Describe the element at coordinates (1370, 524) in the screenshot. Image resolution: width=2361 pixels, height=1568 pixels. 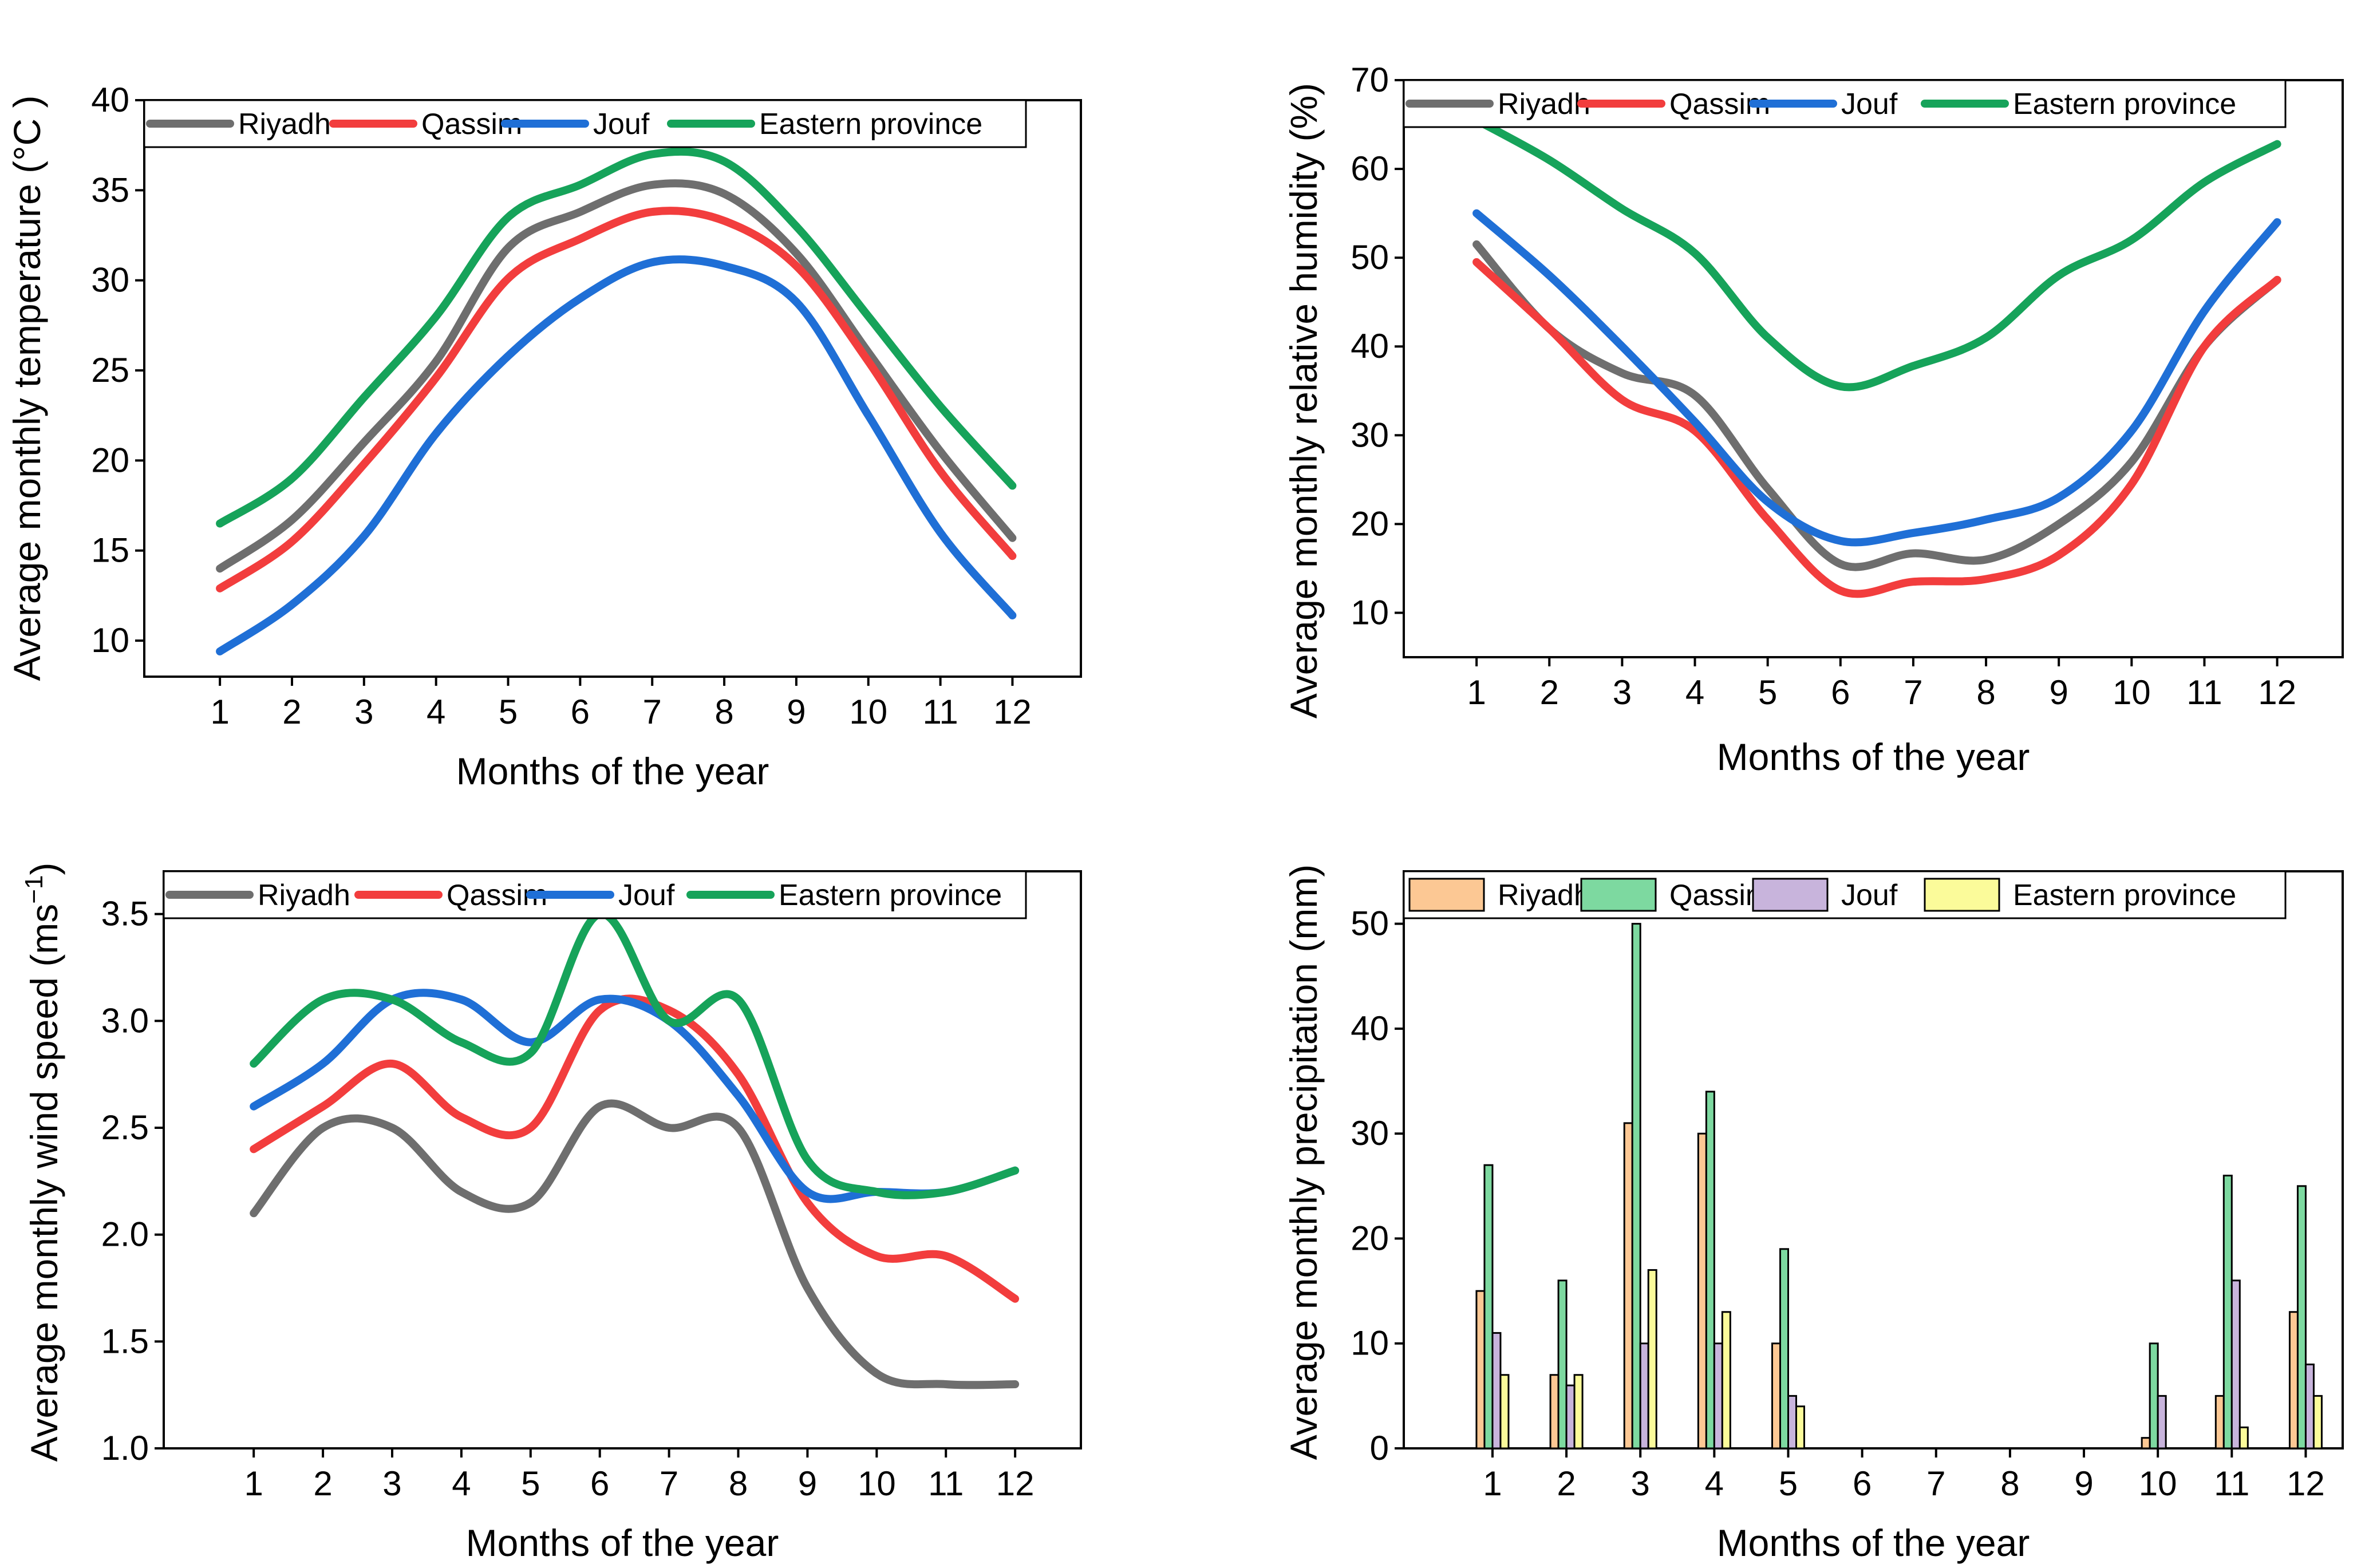
I see `y-tick-label: 20` at that location.